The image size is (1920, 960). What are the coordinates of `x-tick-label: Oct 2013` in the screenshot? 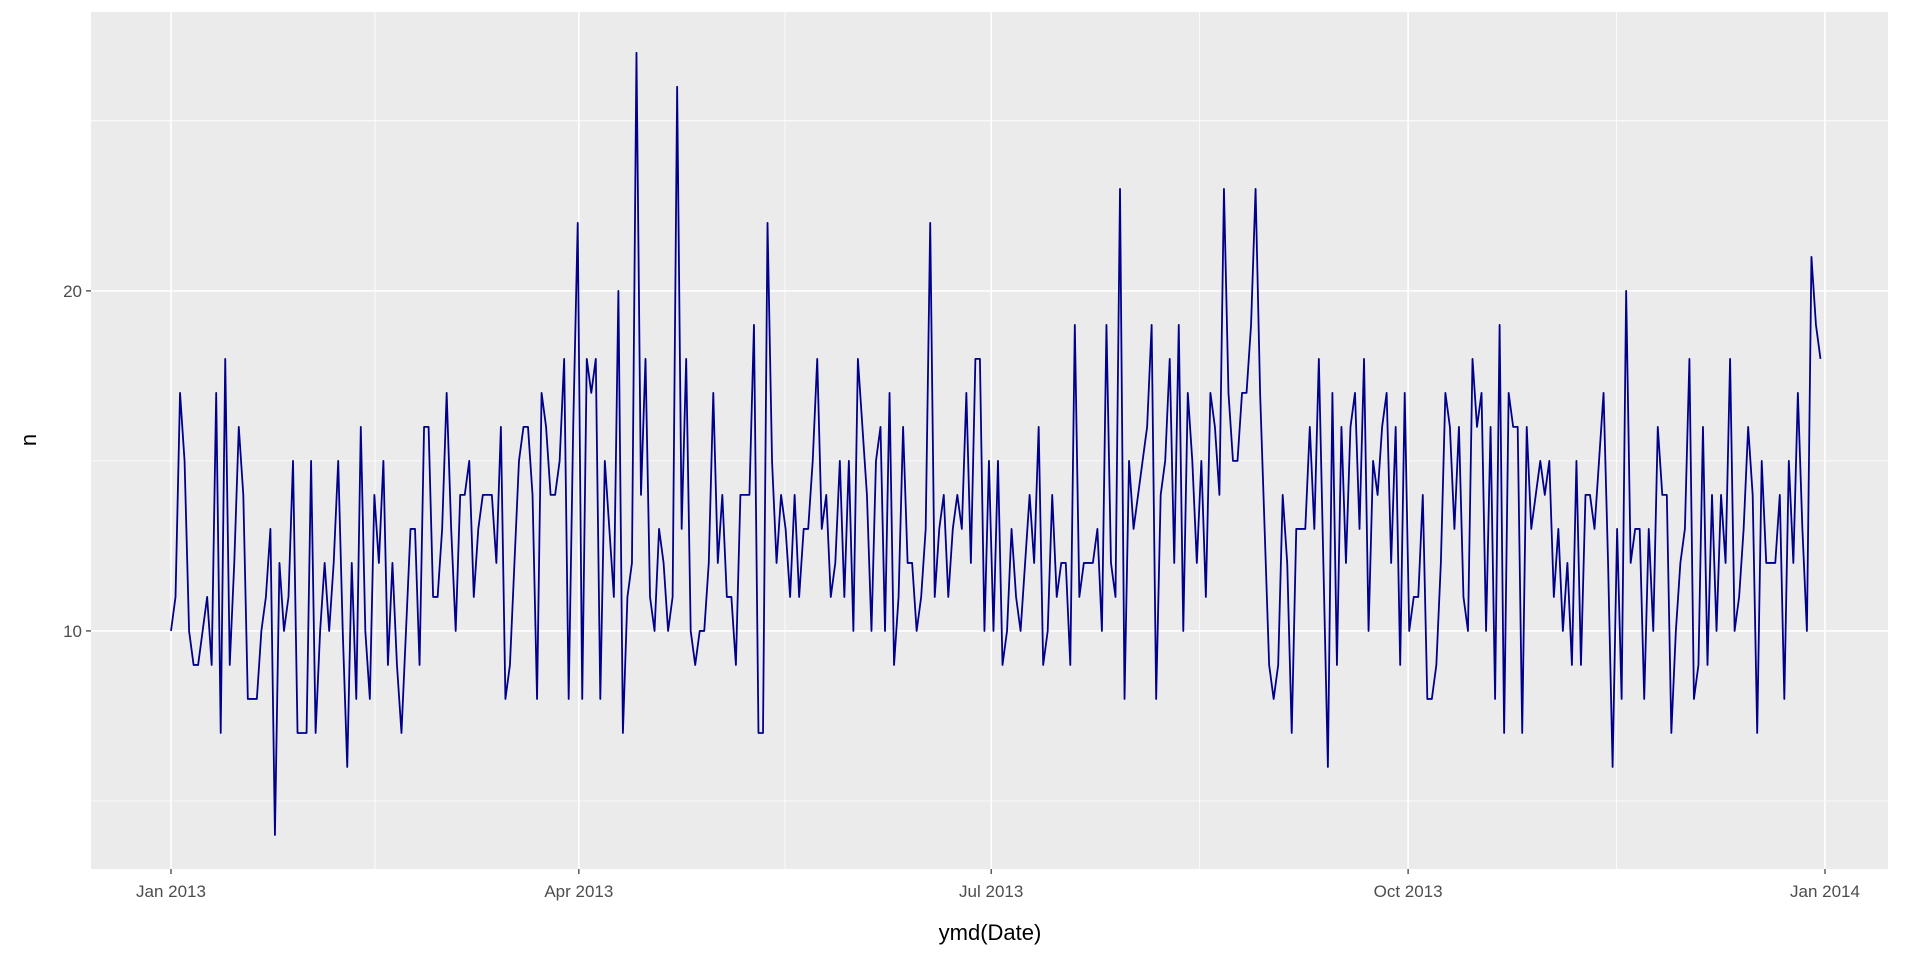 It's located at (1408, 891).